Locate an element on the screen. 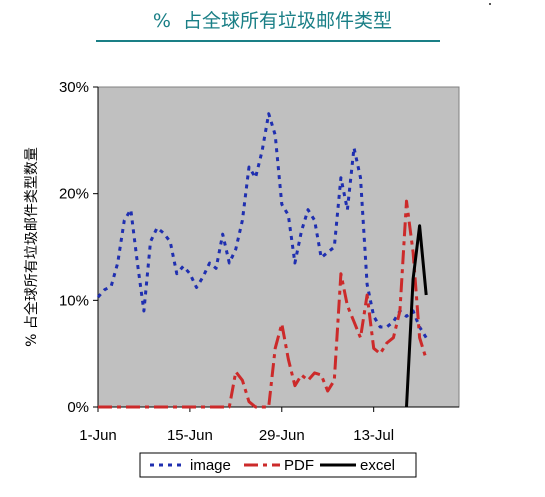 This screenshot has width=545, height=497. legend-label-excel: excel is located at coordinates (377, 465).